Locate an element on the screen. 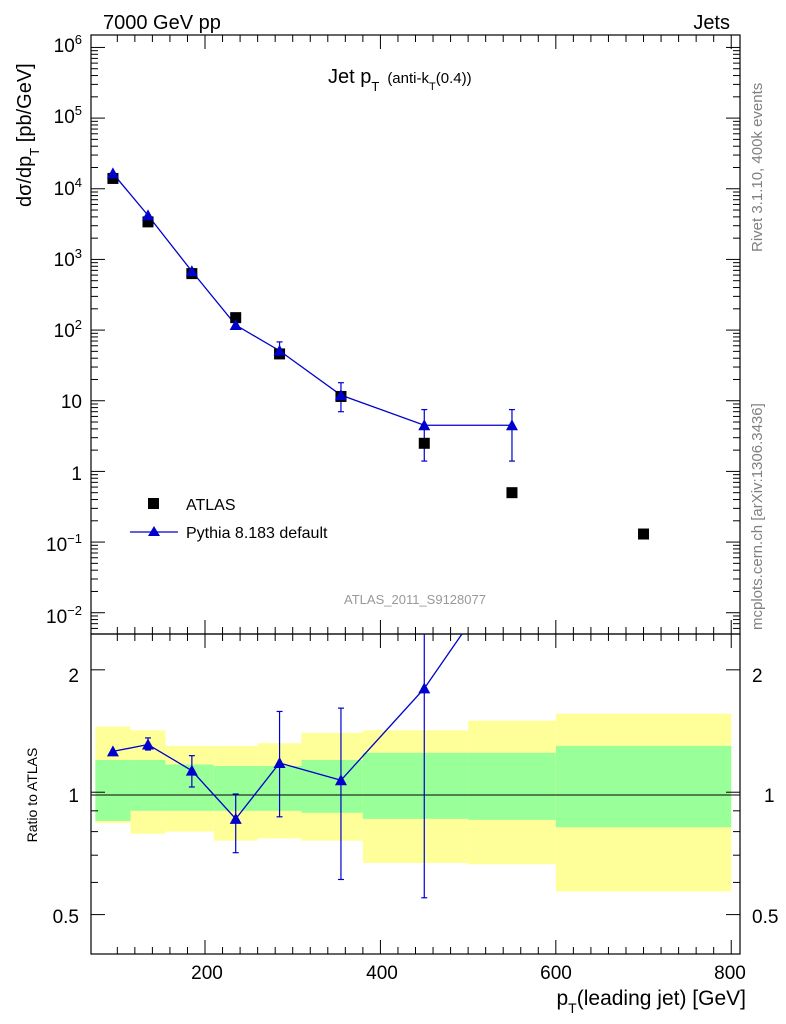  ytick-label-1e-2: 10⁻² is located at coordinates (64, 615).